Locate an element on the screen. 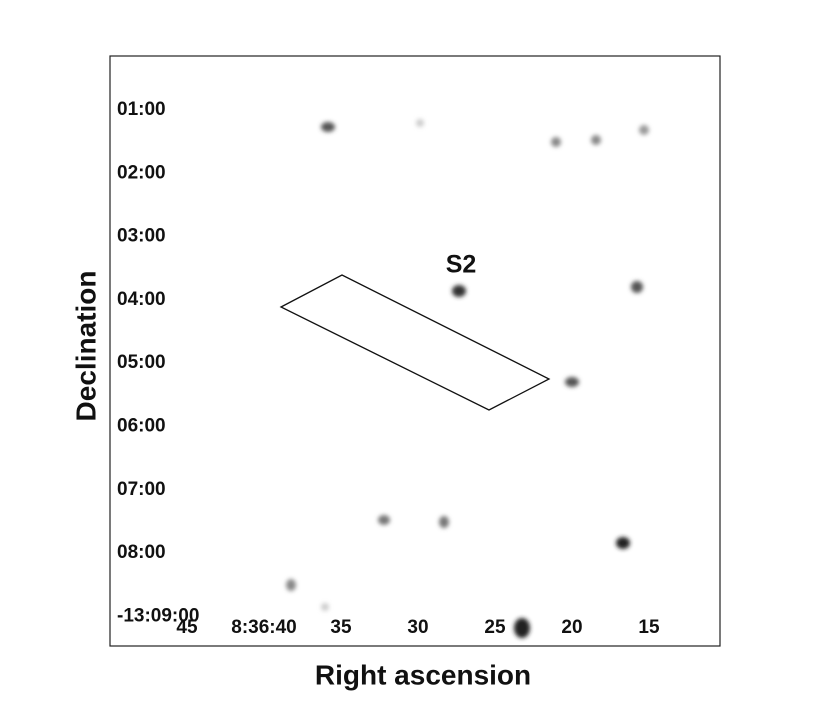 The image size is (830, 709). y-tick-label: 08:00 is located at coordinates (141, 552).